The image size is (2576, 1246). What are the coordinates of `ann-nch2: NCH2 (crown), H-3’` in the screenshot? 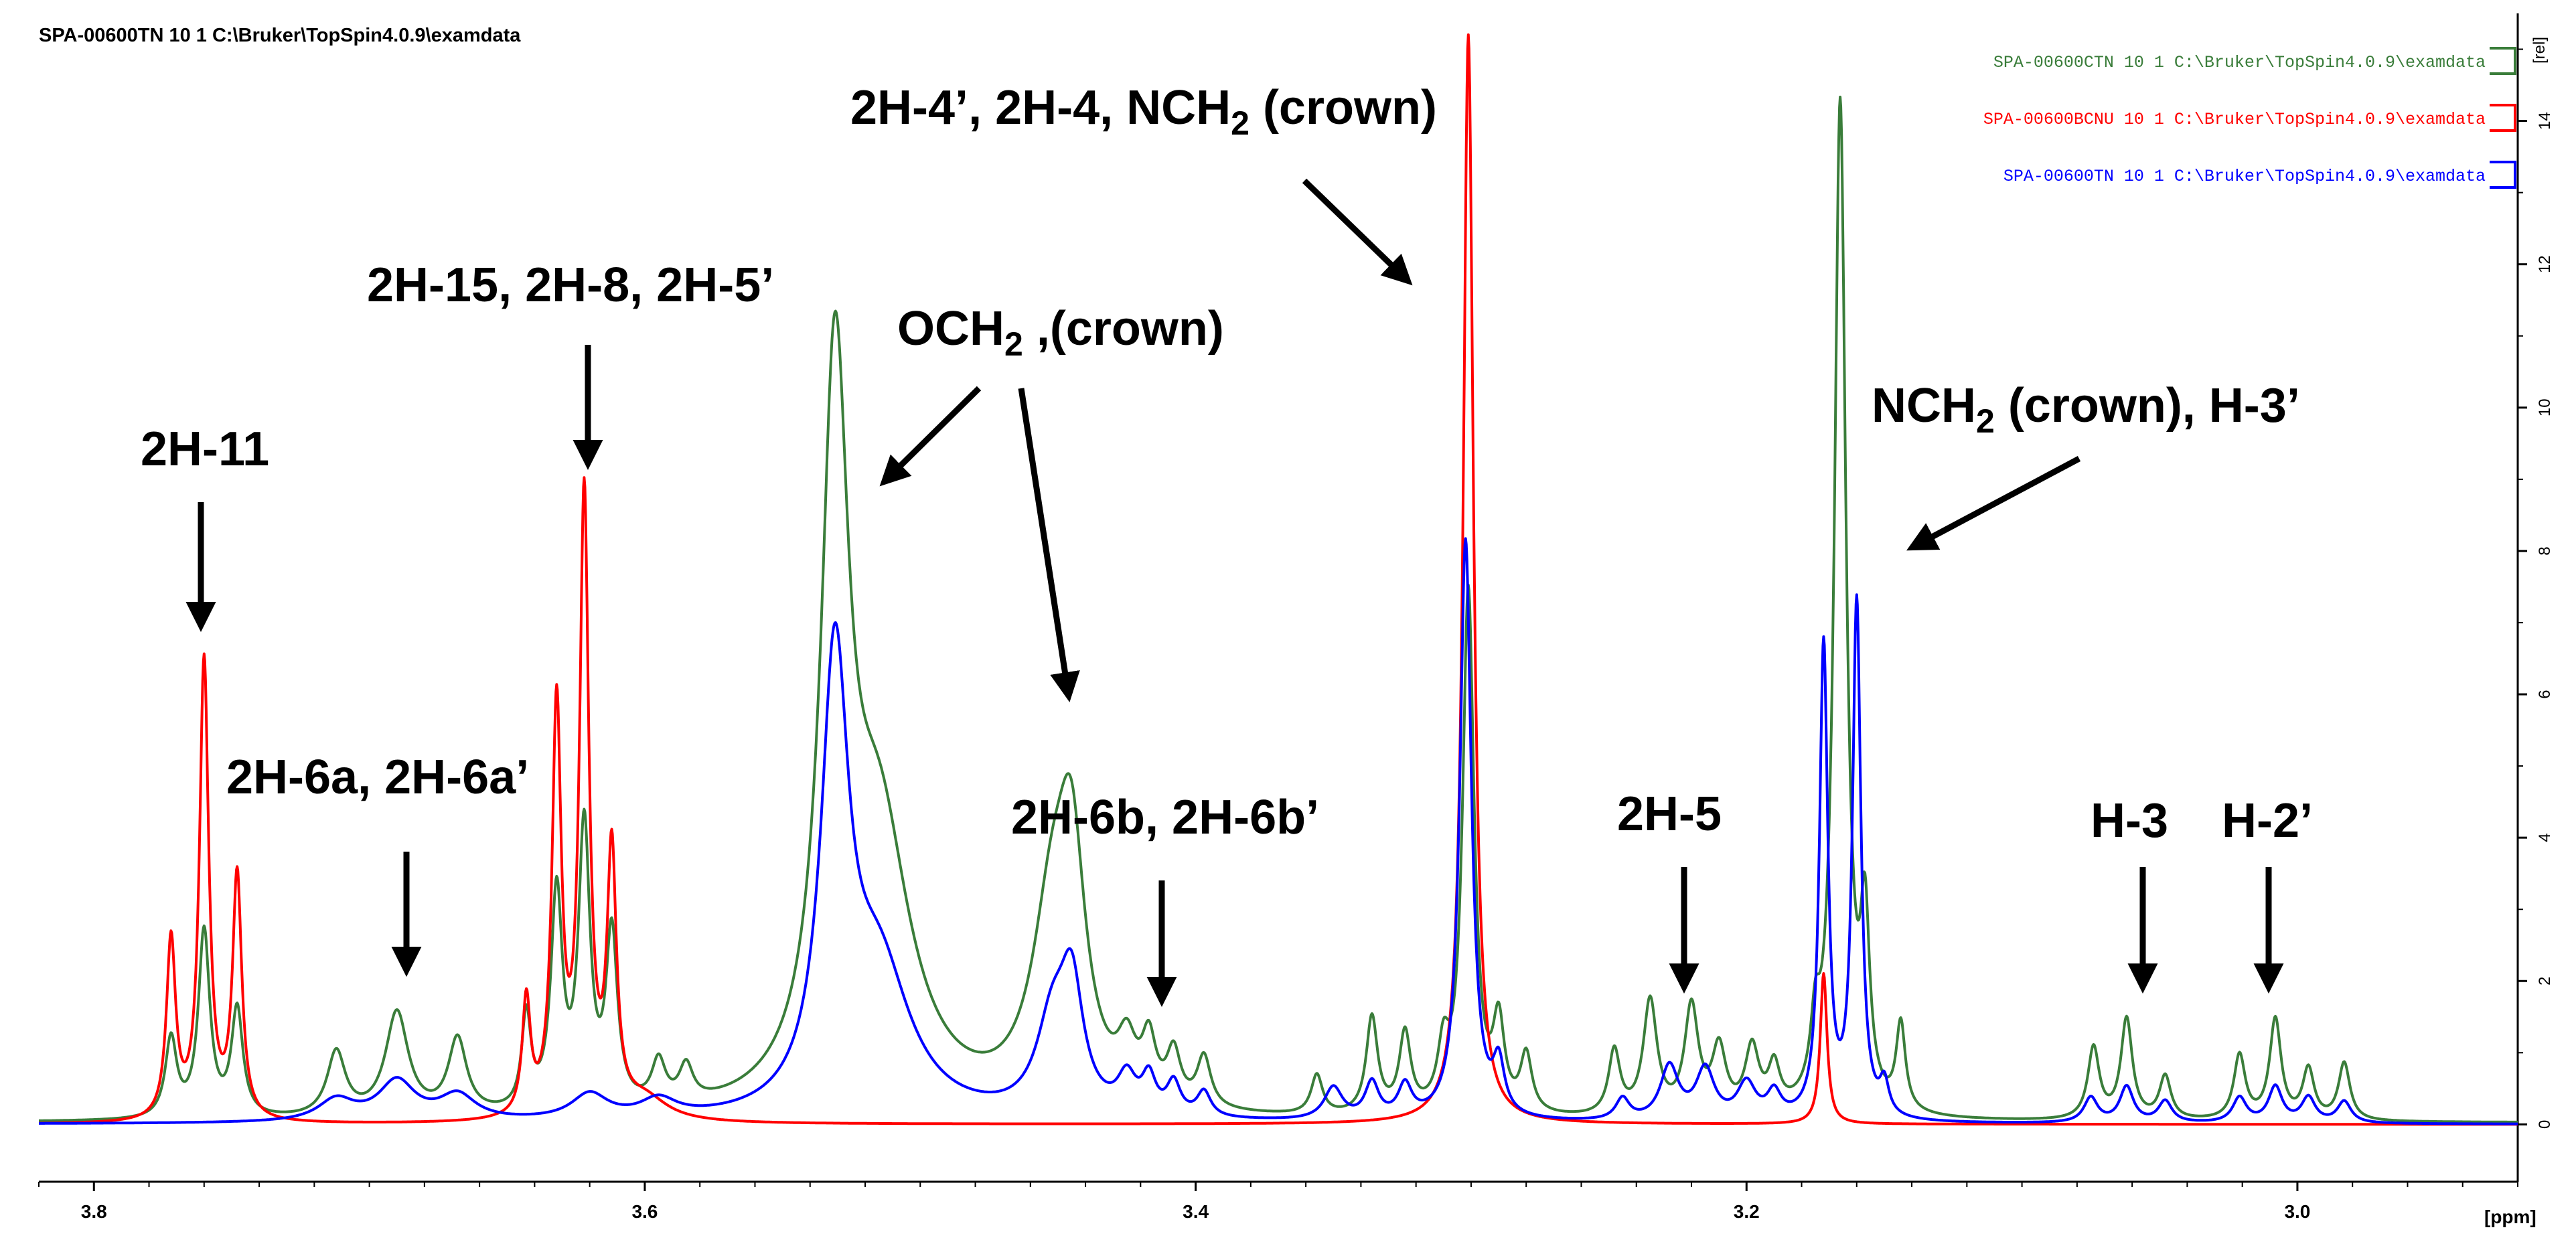 It's located at (2086, 465).